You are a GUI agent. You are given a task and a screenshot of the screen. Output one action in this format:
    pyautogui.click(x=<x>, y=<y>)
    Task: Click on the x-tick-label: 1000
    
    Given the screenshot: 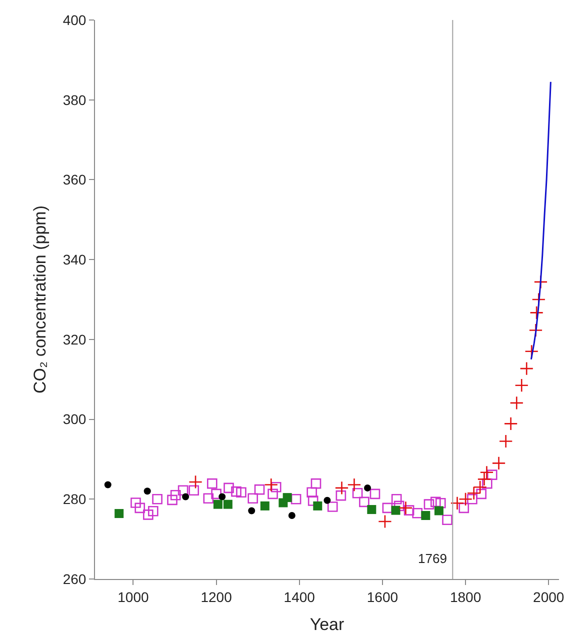 What is the action you would take?
    pyautogui.click(x=133, y=596)
    